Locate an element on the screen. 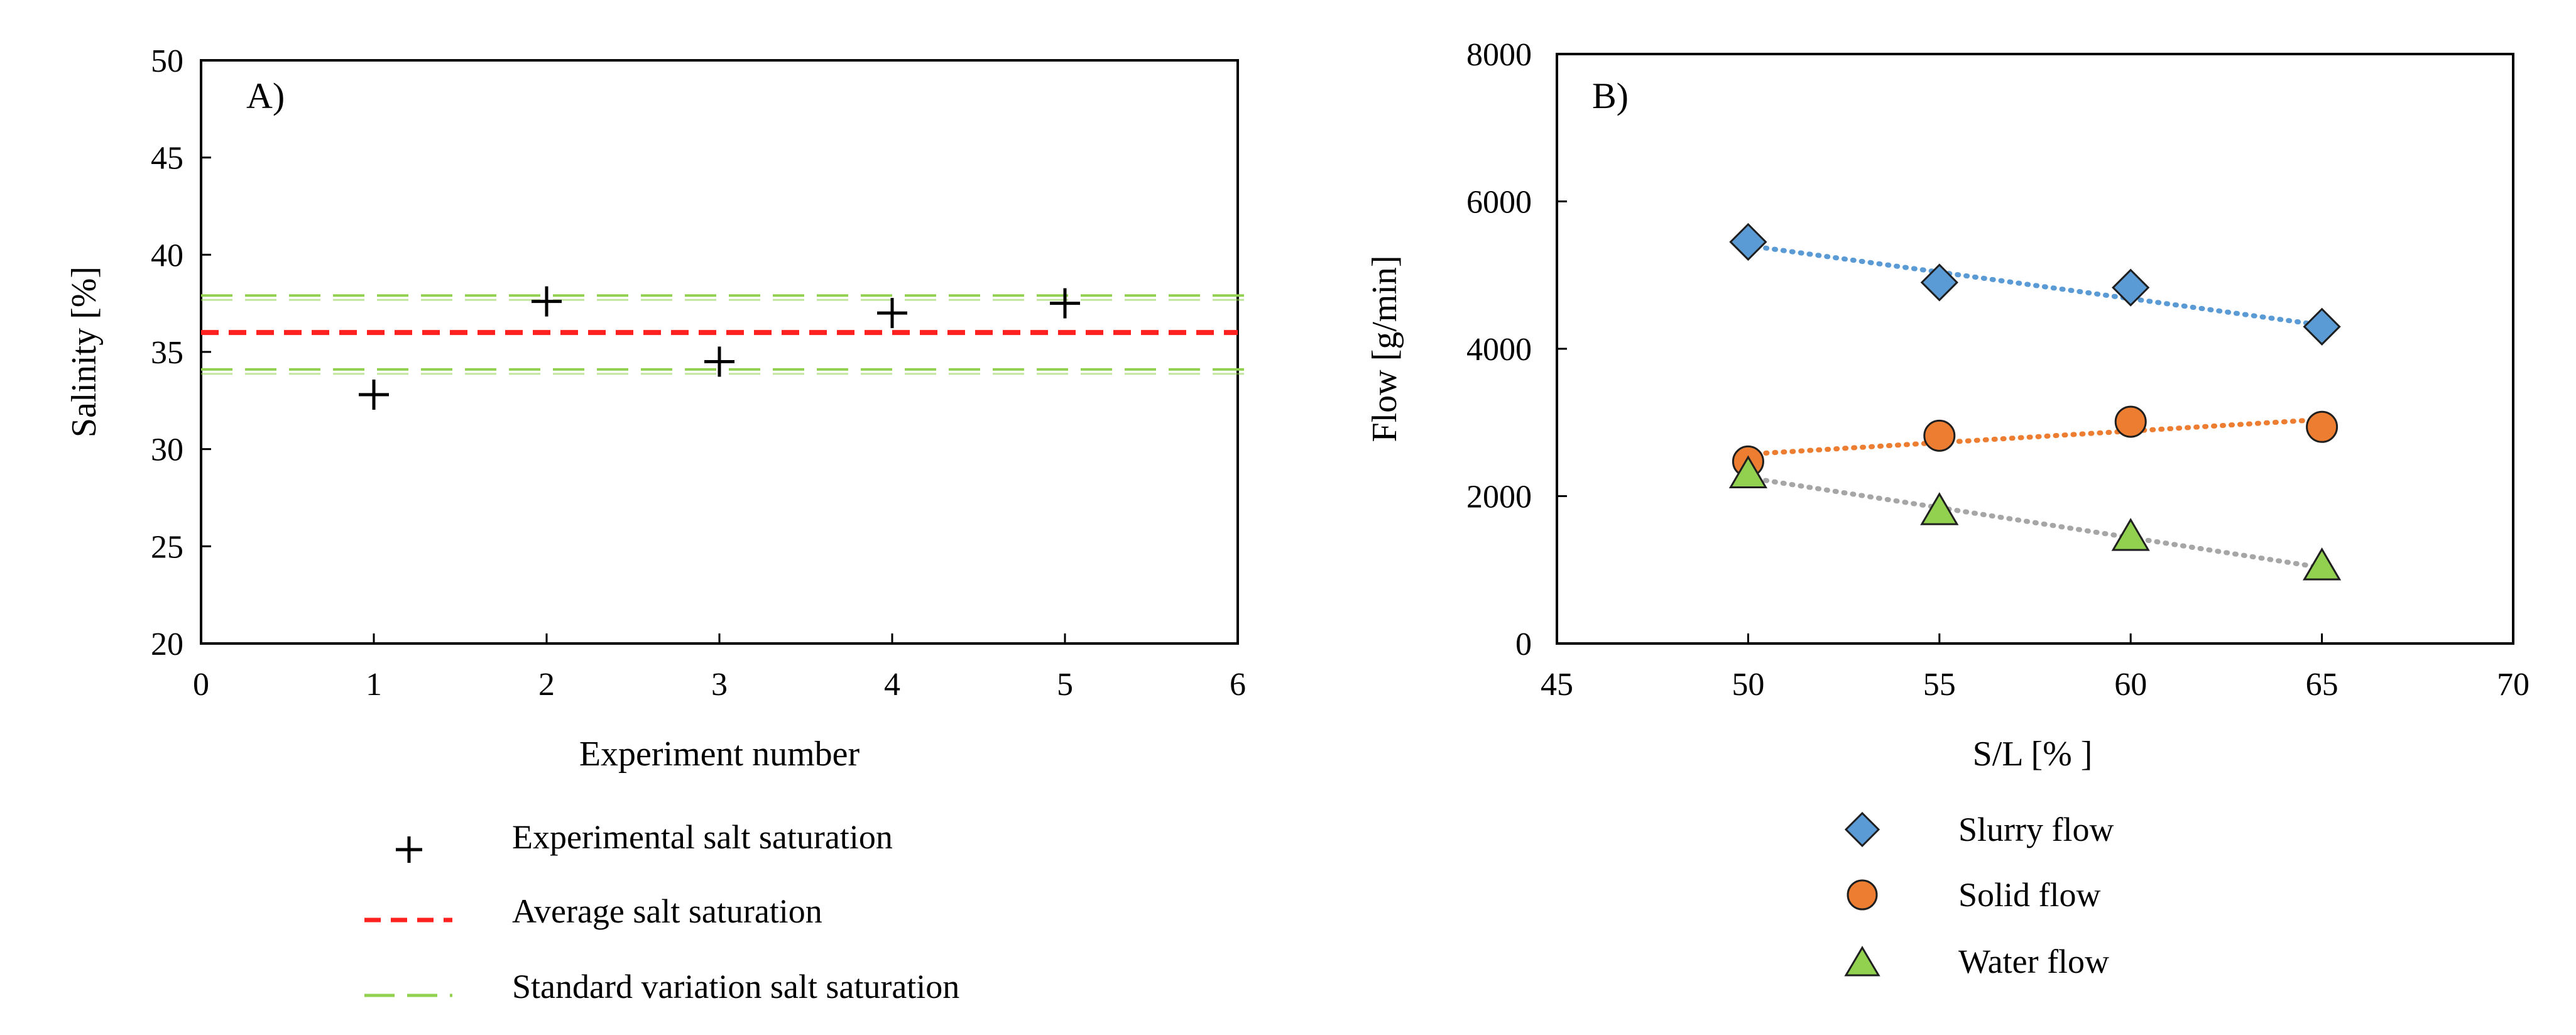  legend-label: Water flow is located at coordinates (2034, 961).